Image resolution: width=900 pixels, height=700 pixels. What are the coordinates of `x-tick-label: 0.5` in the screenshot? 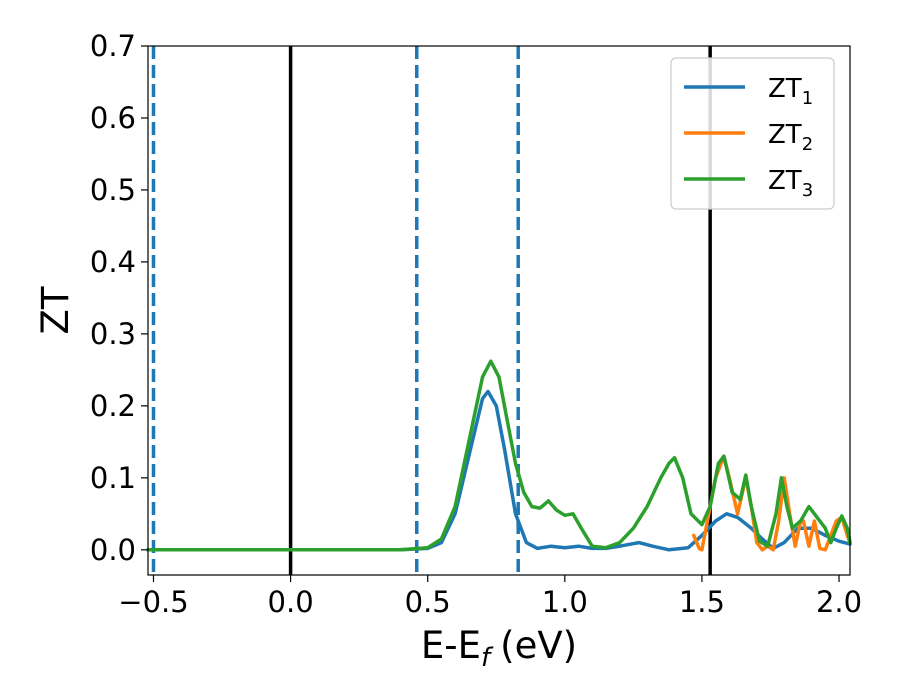 It's located at (428, 602).